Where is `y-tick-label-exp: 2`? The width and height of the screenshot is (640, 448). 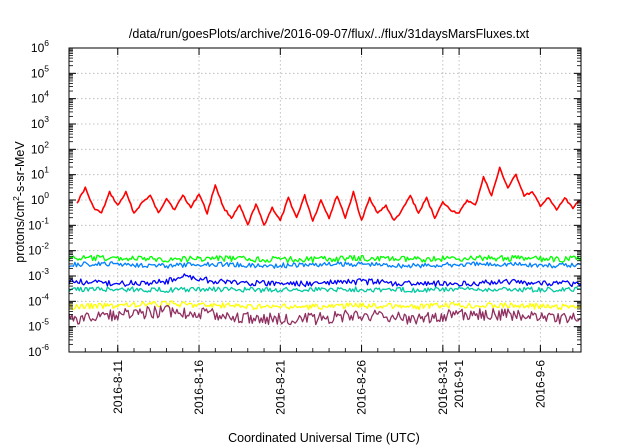
y-tick-label-exp: 2 is located at coordinates (46, 144).